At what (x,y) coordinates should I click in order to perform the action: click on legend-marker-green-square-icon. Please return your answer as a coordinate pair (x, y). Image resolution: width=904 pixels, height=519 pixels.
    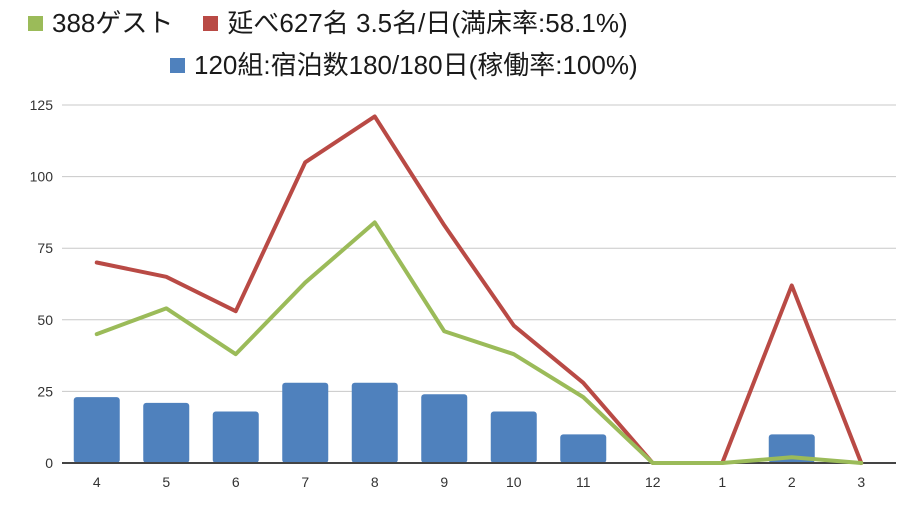
    Looking at the image, I should click on (35, 23).